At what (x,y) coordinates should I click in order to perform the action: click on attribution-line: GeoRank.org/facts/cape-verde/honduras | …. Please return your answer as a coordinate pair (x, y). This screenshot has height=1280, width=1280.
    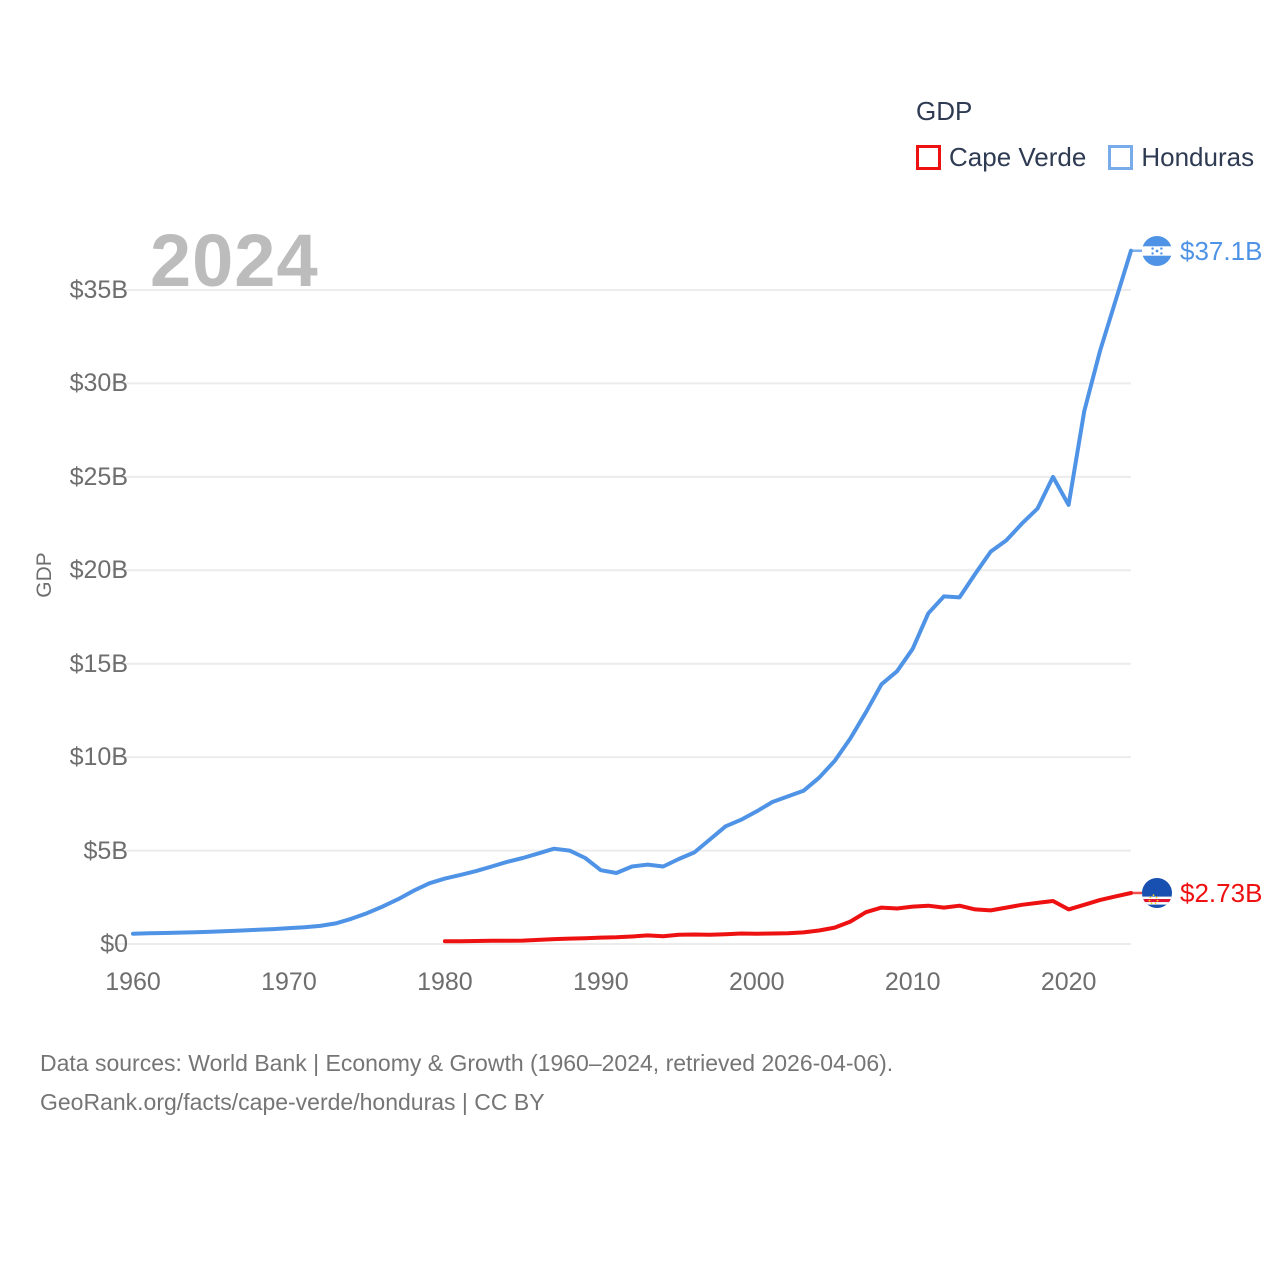
    Looking at the image, I should click on (292, 1102).